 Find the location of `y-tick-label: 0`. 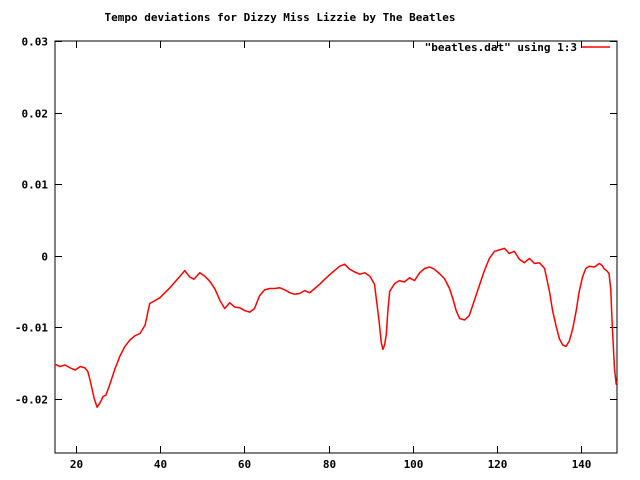

y-tick-label: 0 is located at coordinates (44, 257).